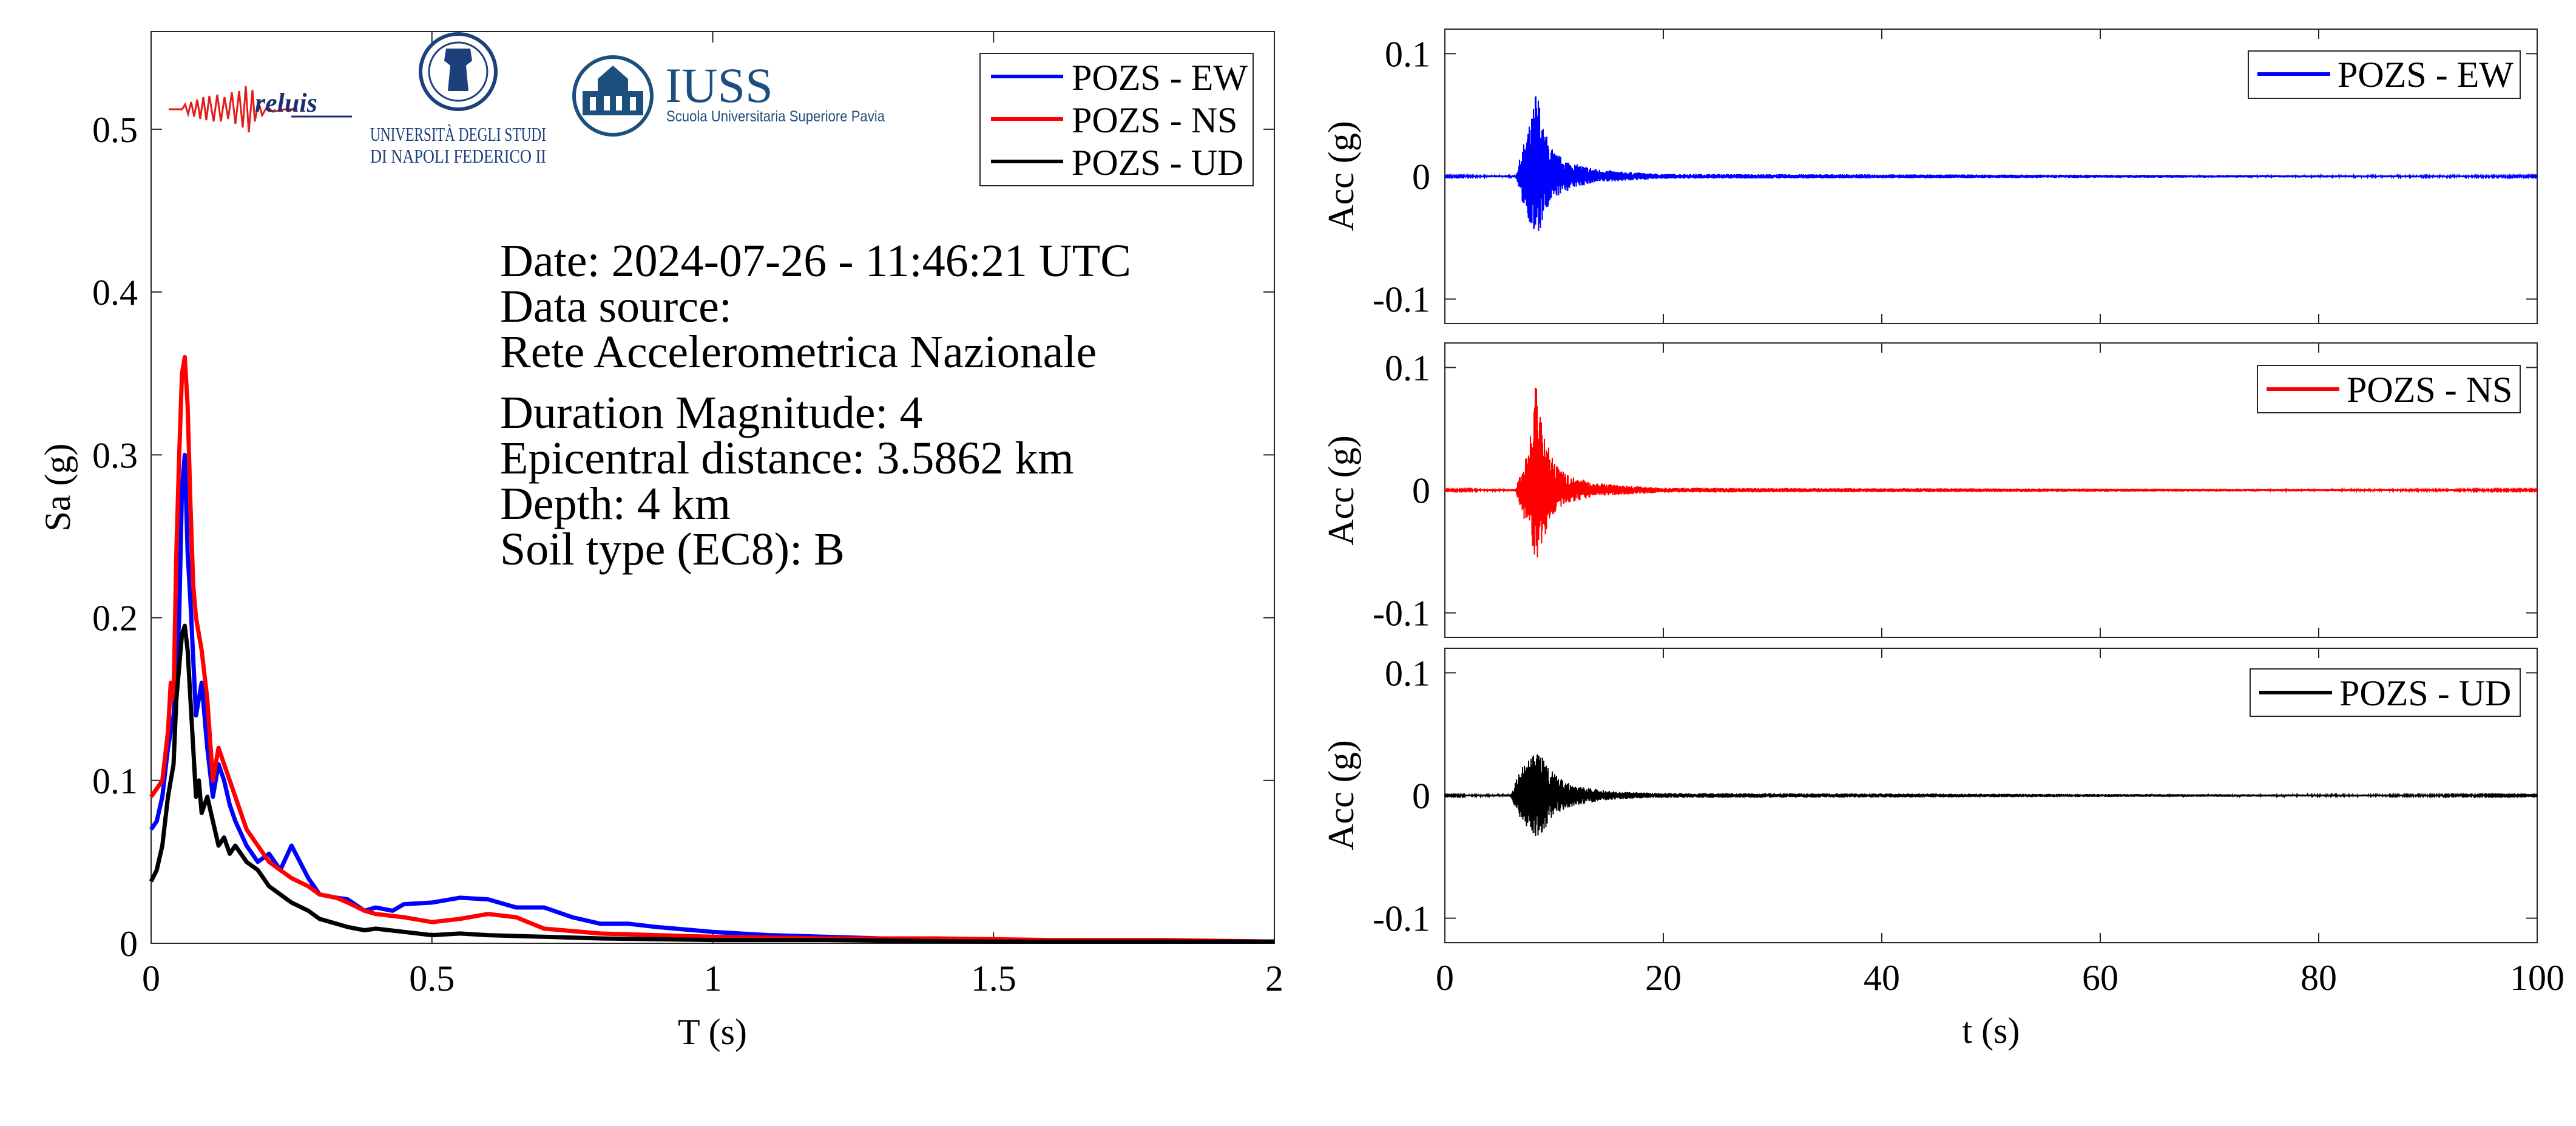  What do you see at coordinates (1991, 1031) in the screenshot?
I see `time-x-axis-label: t (s)` at bounding box center [1991, 1031].